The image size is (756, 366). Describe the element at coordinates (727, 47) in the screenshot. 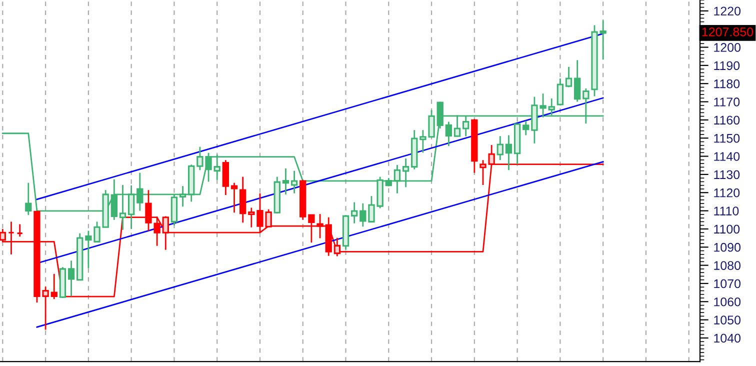

I see `y-tick-label: 1200` at that location.